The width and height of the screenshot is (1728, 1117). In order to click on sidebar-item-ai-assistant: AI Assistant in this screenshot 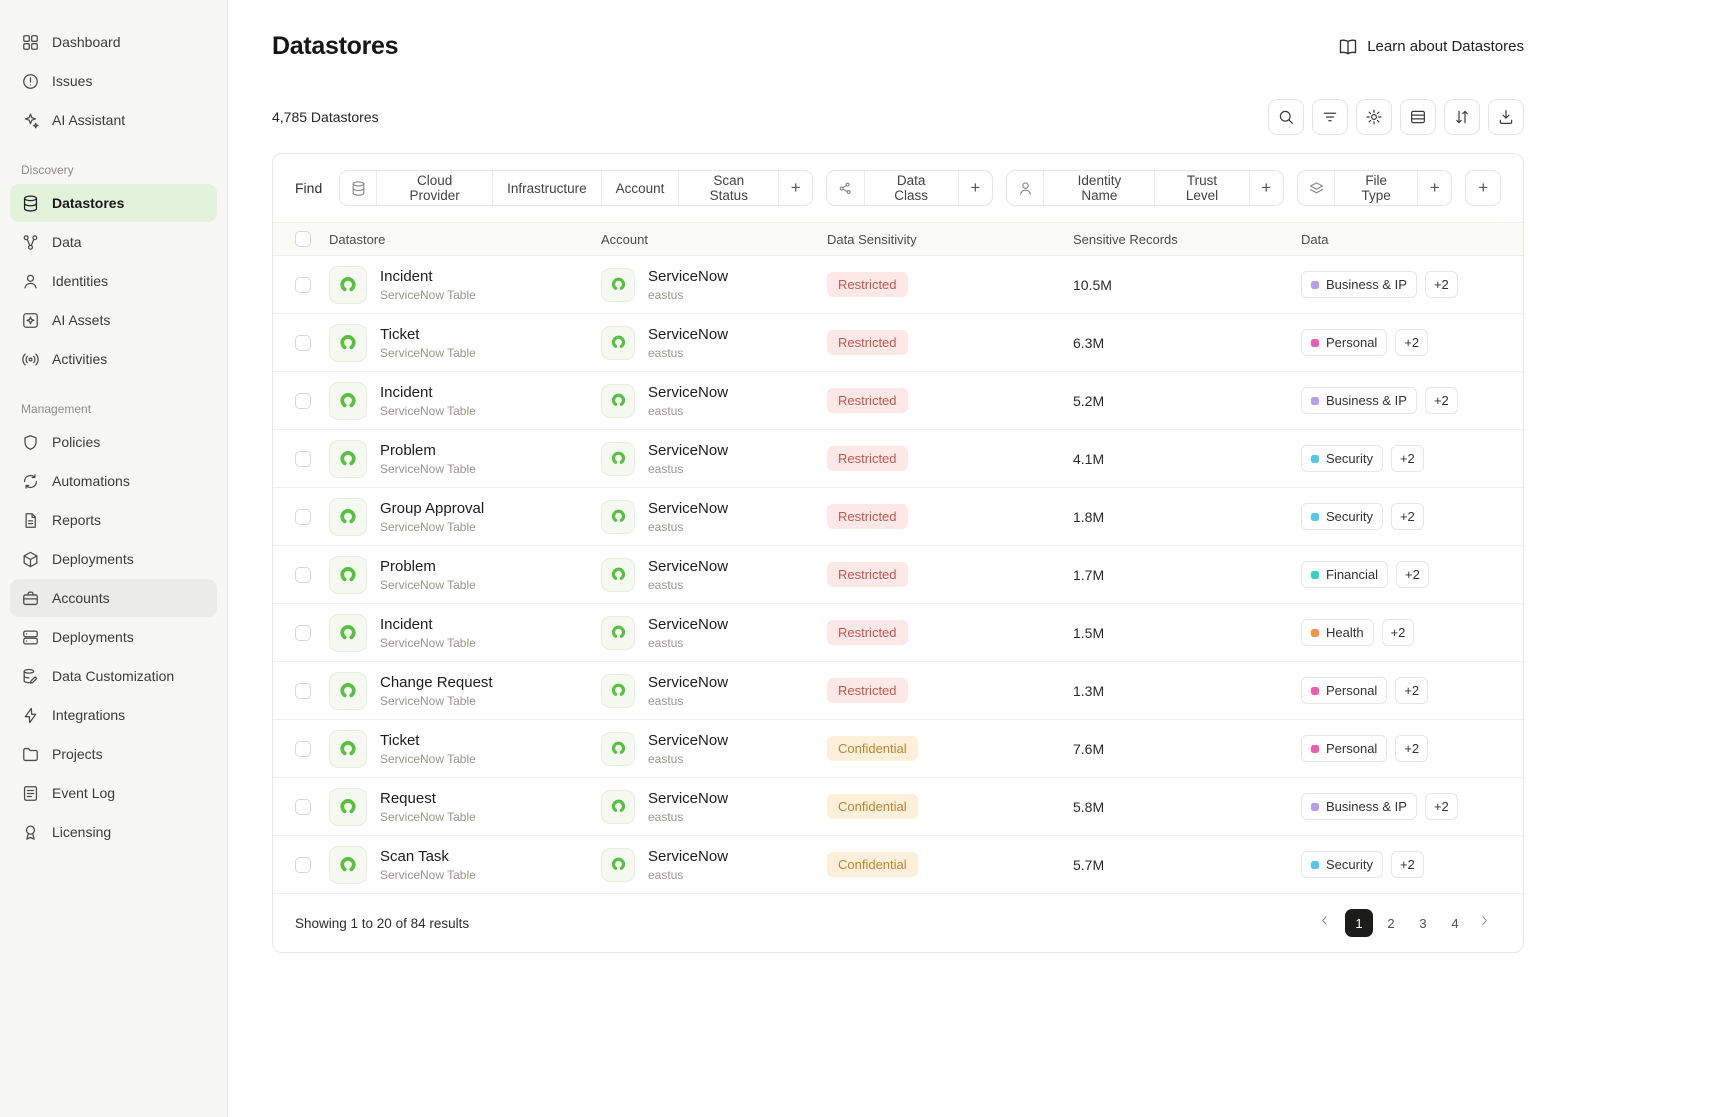, I will do `click(113, 120)`.